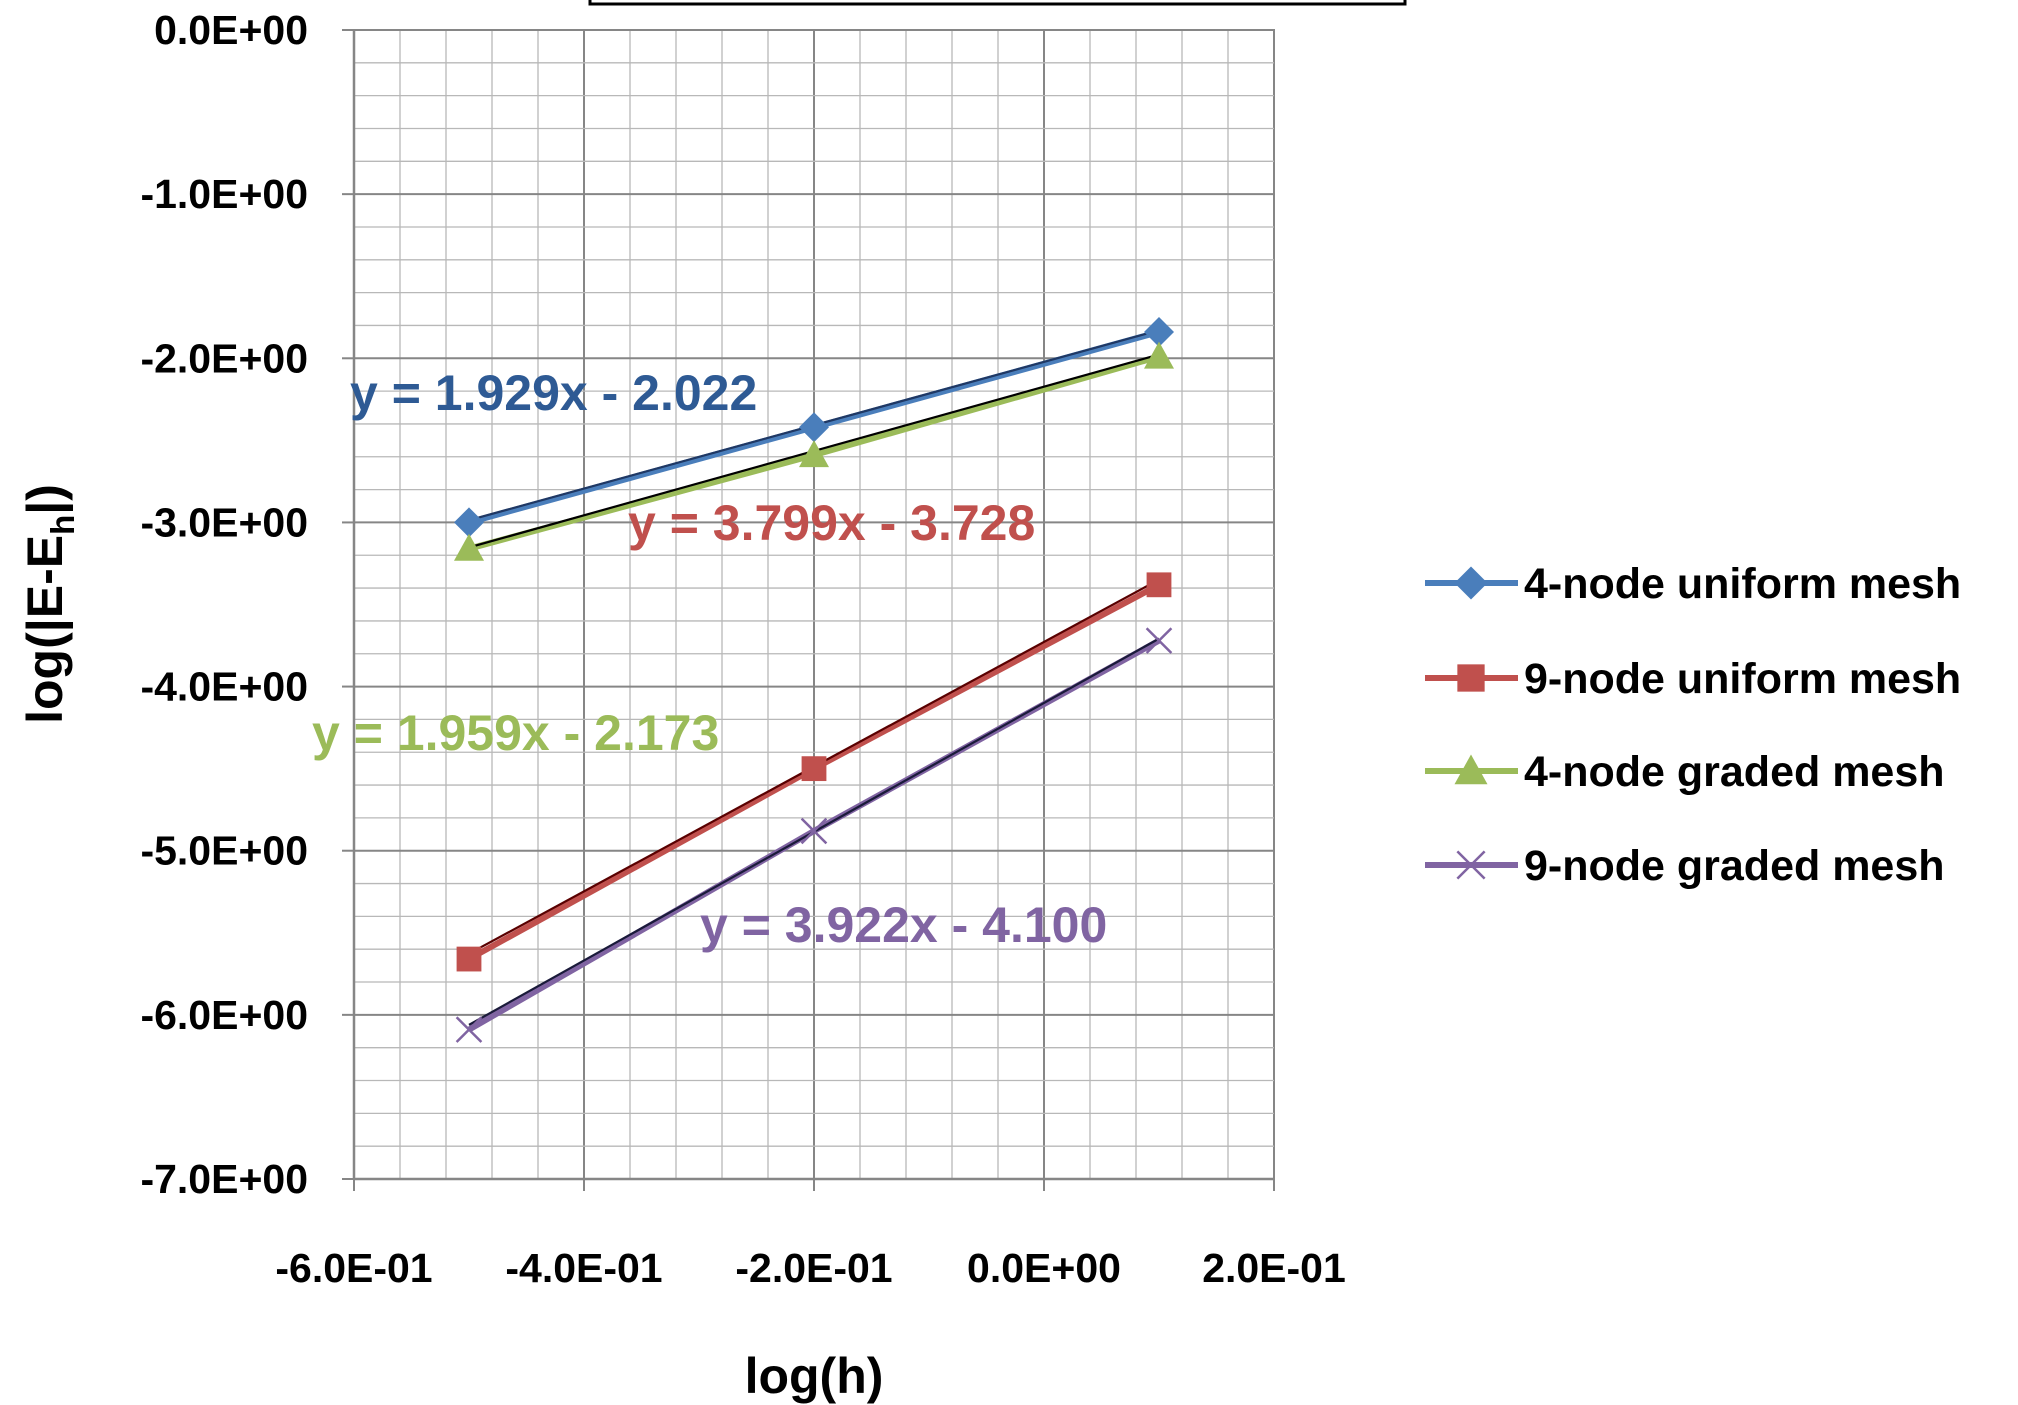 This screenshot has height=1405, width=2018. Describe the element at coordinates (553, 393) in the screenshot. I see `trendline-equation-label: y = 1.929x - 2.022` at that location.